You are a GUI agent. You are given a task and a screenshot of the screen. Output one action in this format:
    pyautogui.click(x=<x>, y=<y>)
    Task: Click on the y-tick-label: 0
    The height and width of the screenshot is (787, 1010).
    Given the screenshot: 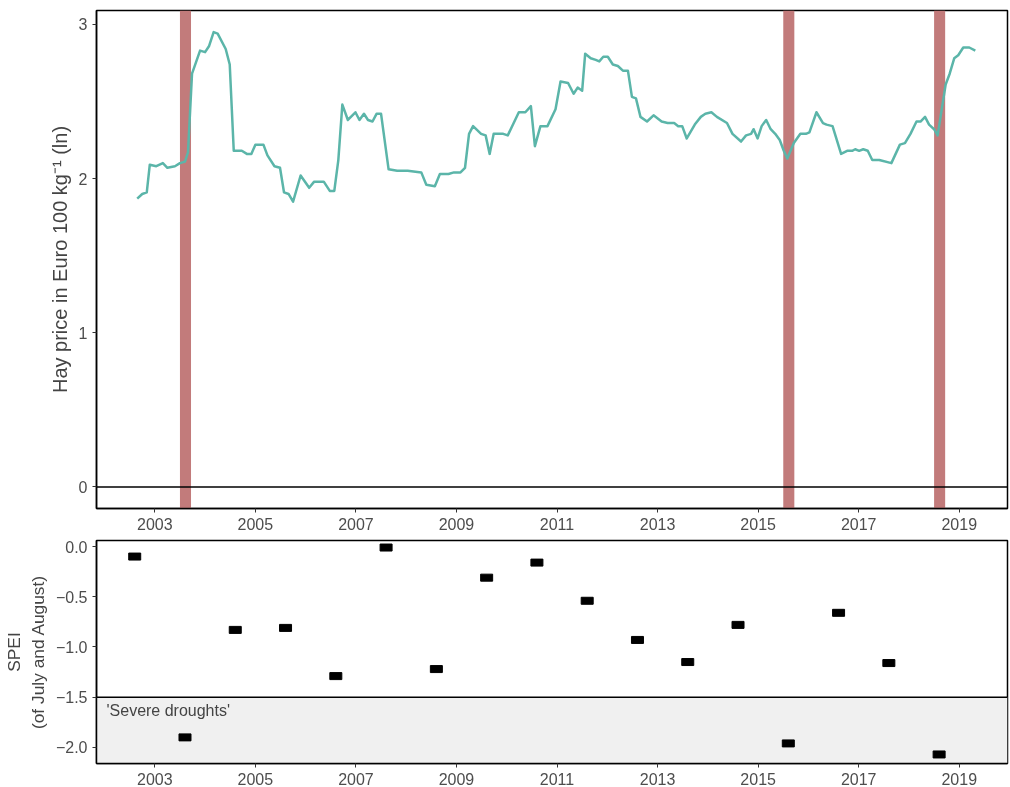 What is the action you would take?
    pyautogui.click(x=83, y=487)
    